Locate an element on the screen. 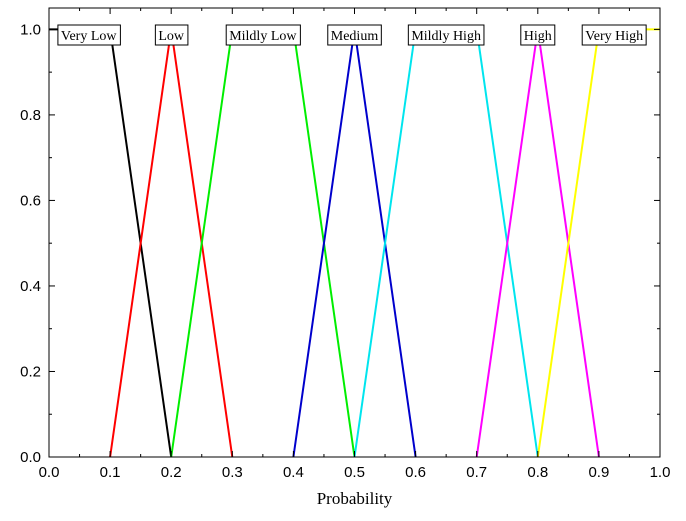 The height and width of the screenshot is (521, 686). x-tick-label: 0.0 is located at coordinates (49, 472).